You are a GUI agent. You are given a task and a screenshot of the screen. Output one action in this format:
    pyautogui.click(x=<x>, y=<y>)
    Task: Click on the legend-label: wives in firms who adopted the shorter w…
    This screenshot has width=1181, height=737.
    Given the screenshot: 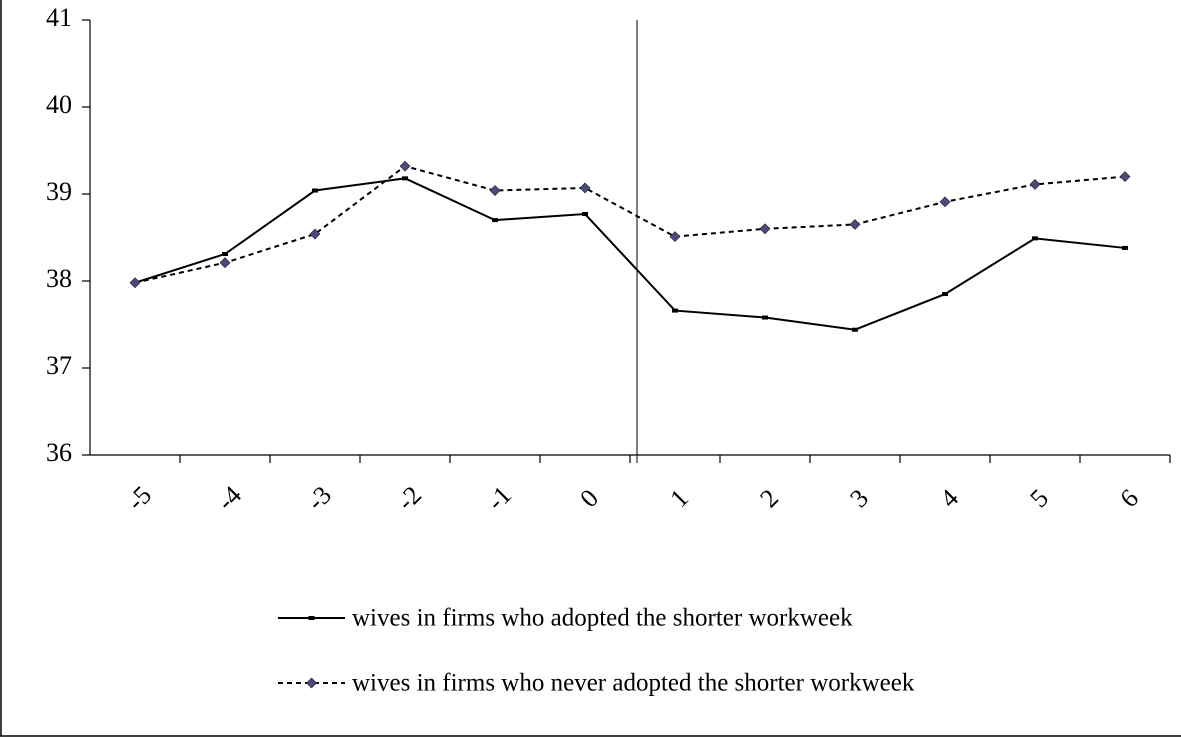 What is the action you would take?
    pyautogui.click(x=602, y=618)
    